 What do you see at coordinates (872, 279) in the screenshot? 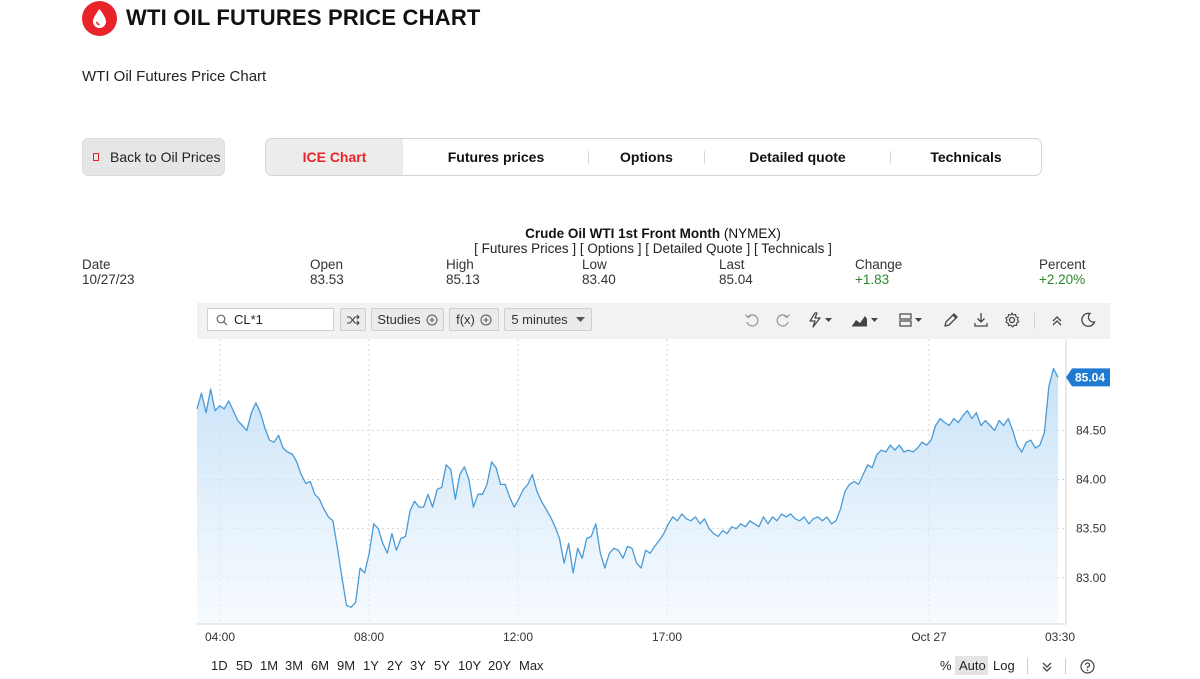
I see `change-value: +1.83` at bounding box center [872, 279].